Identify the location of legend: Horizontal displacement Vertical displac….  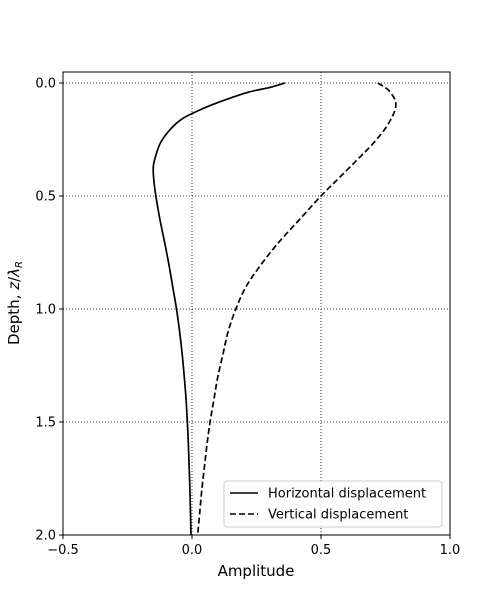
(333, 504).